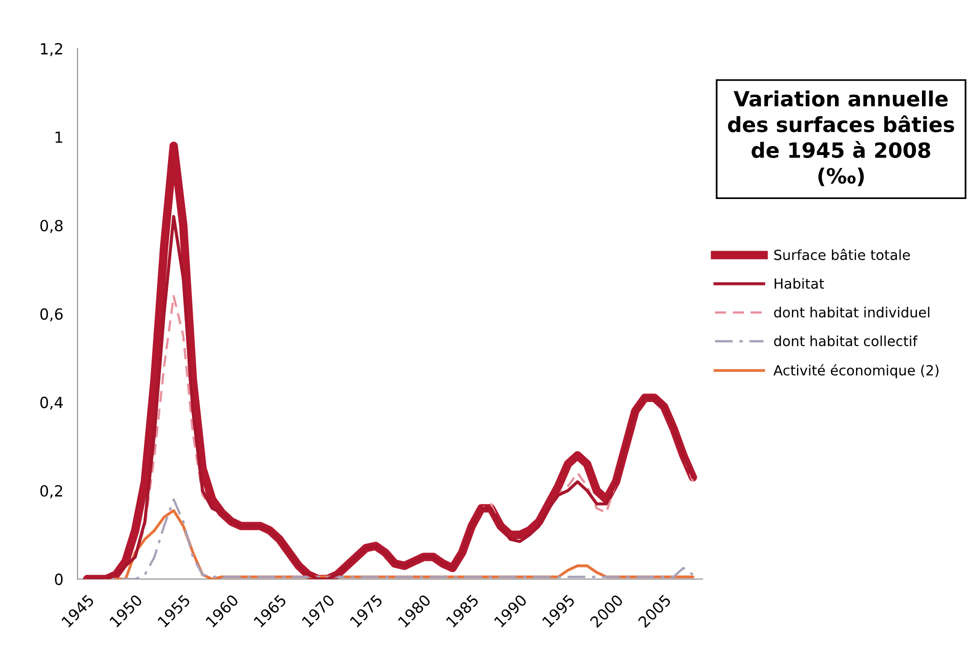  Describe the element at coordinates (51, 49) in the screenshot. I see `y-tick-label: 1,2` at that location.